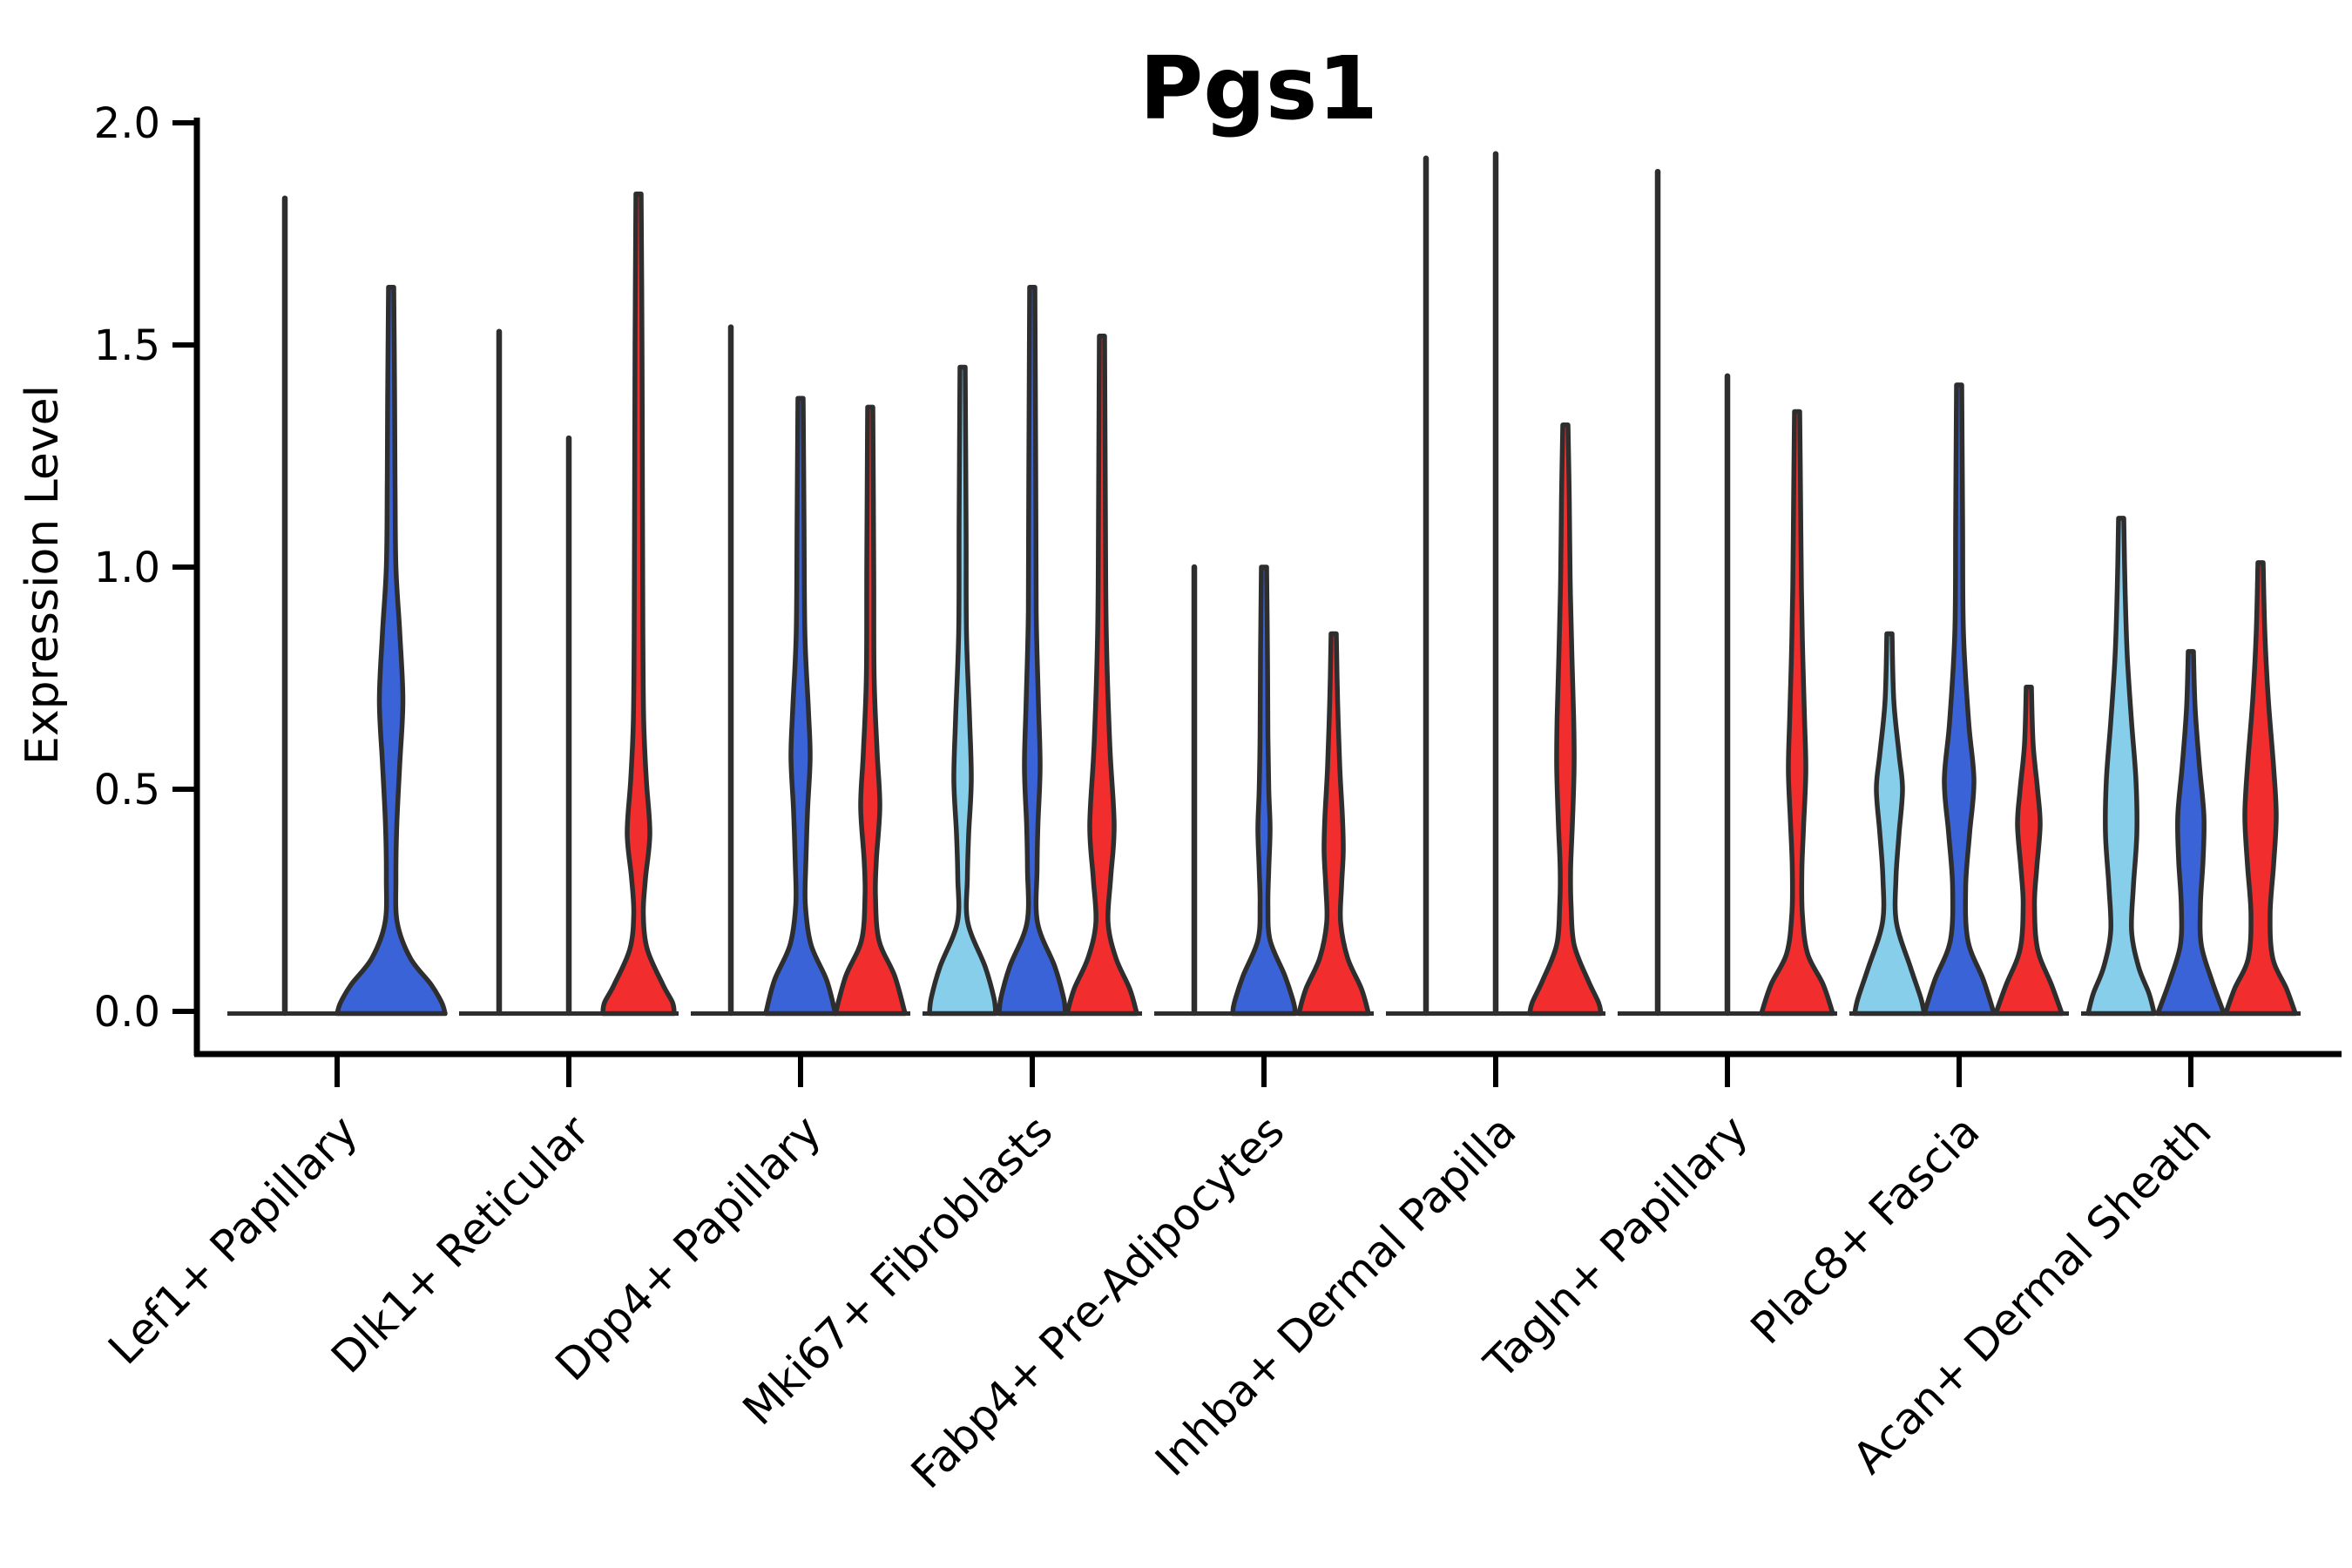 The width and height of the screenshot is (2352, 1568). I want to click on x-tick-label: Plac8+ Fascia, so click(1865, 1230).